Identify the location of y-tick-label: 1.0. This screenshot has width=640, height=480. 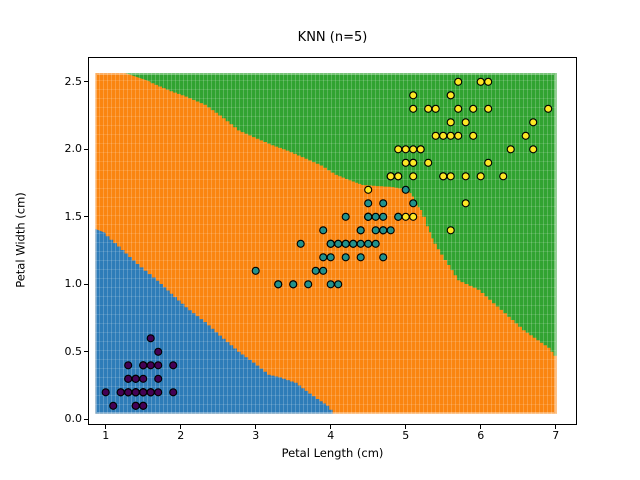
(73, 284).